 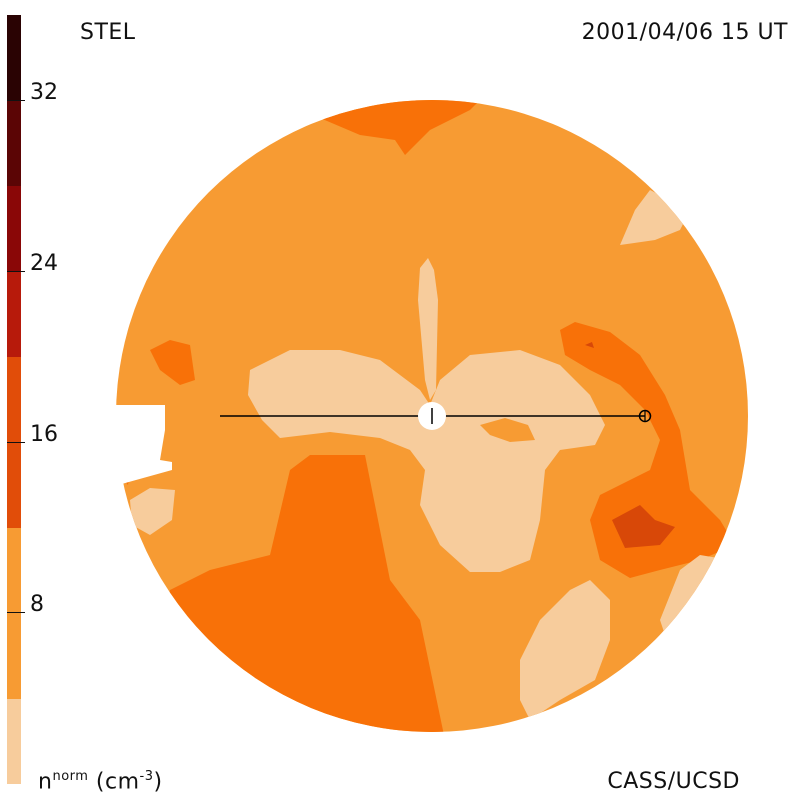 What do you see at coordinates (44, 92) in the screenshot?
I see `colorbar-label-32: 32` at bounding box center [44, 92].